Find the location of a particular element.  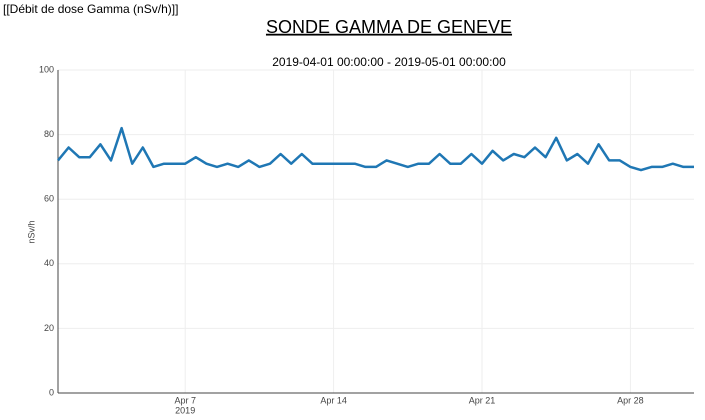

y-tick-label: 80 is located at coordinates (49, 134).